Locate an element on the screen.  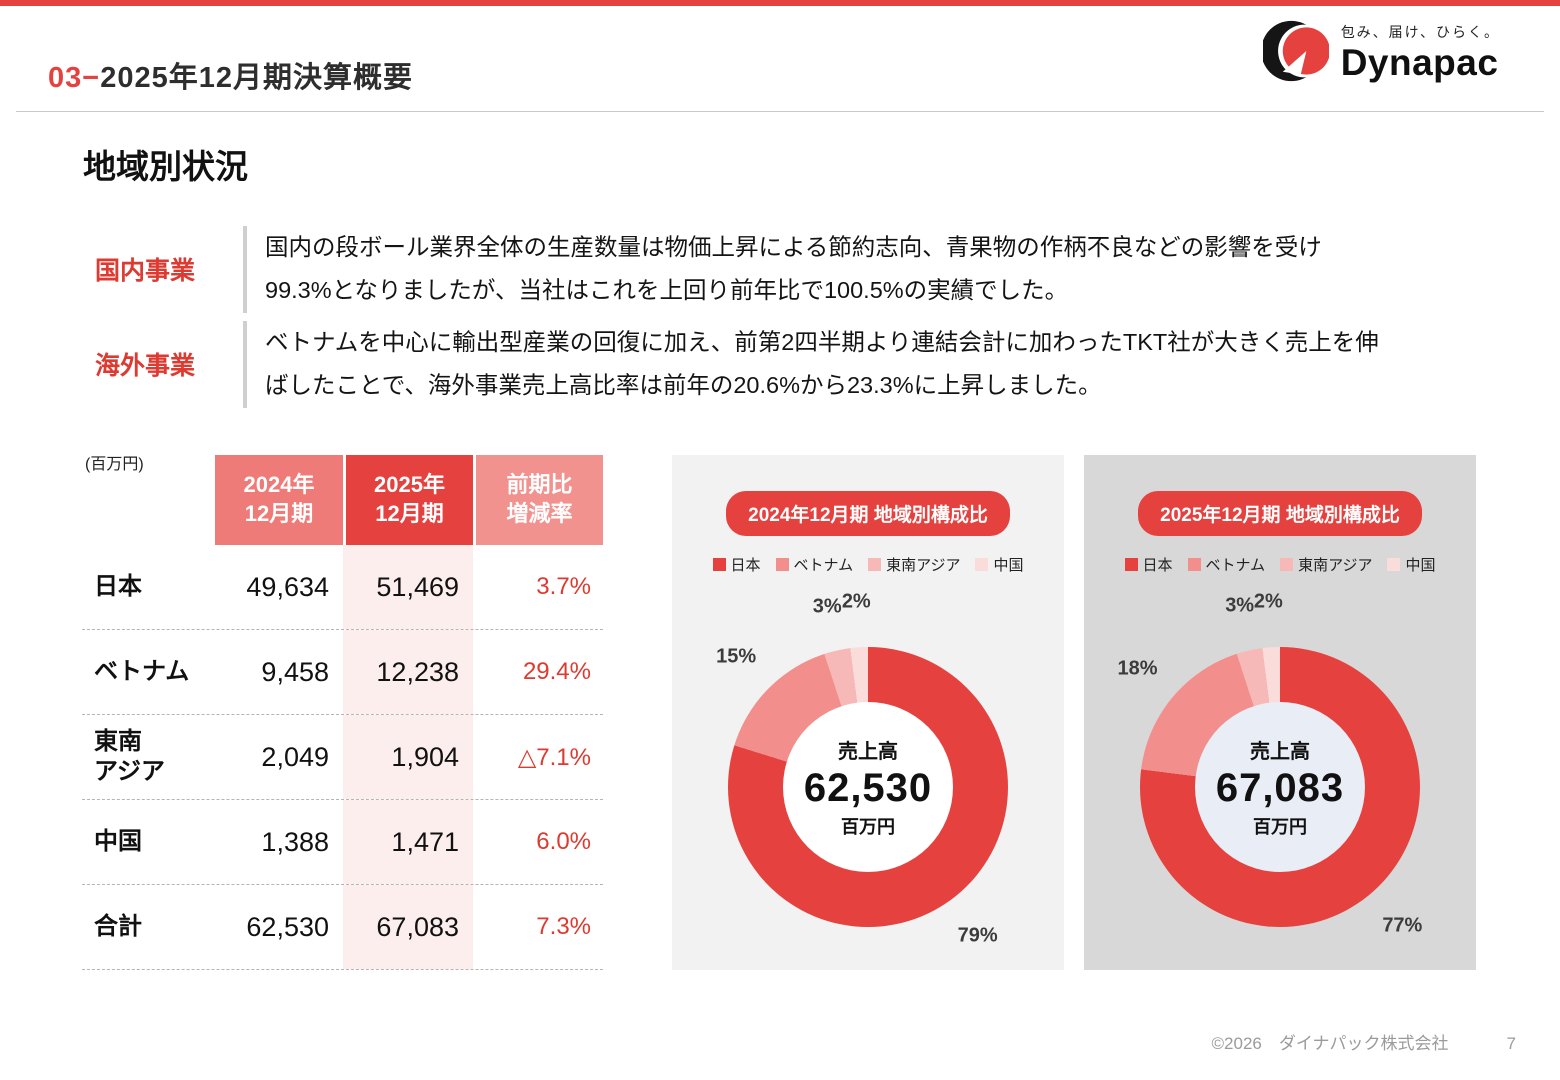
row-label: 中国 is located at coordinates (118, 841).